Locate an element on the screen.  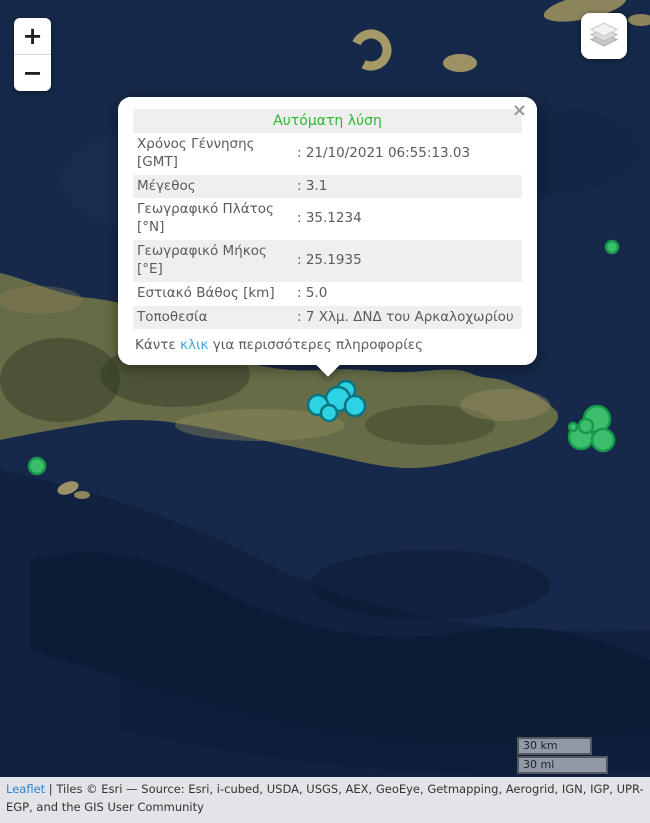
popup-close-icon: × is located at coordinates (519, 110).